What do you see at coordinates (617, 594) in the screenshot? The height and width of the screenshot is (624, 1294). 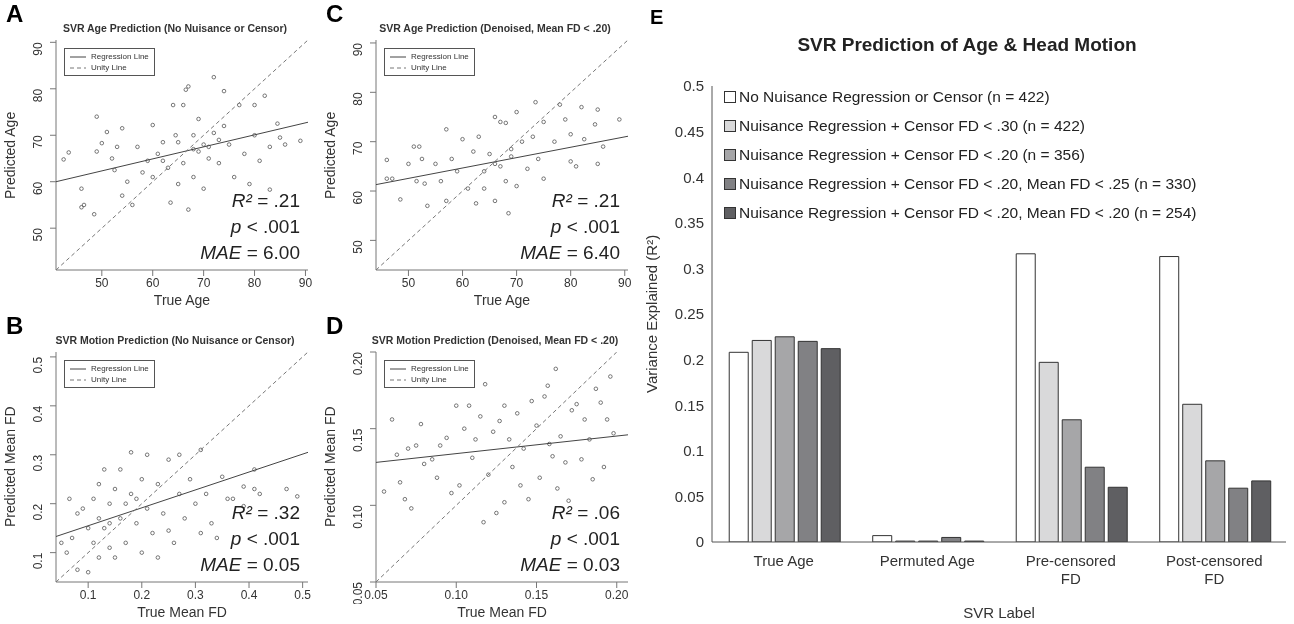 I see `x-tick-label: 0.20` at bounding box center [617, 594].